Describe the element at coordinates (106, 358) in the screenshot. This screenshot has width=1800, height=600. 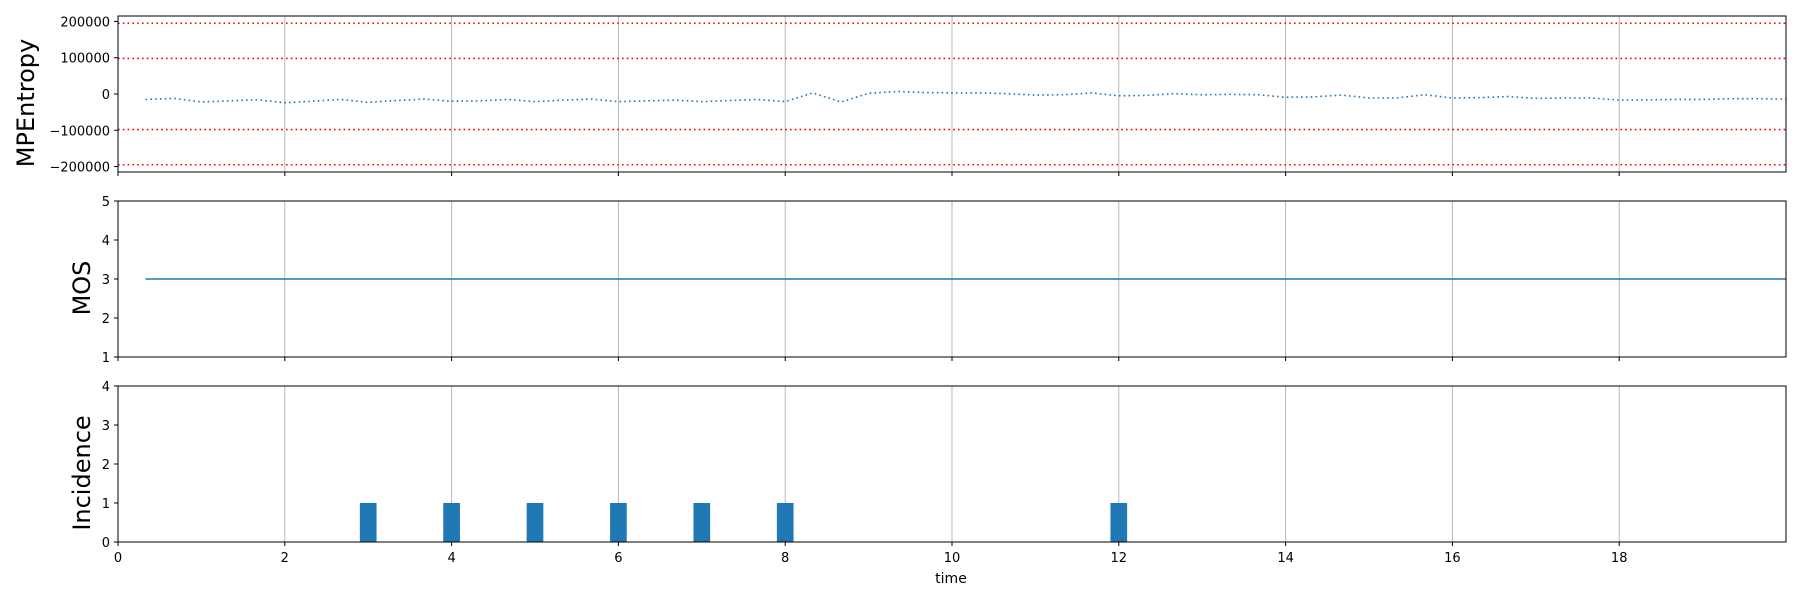
I see `mos-ytick-label: 1` at that location.